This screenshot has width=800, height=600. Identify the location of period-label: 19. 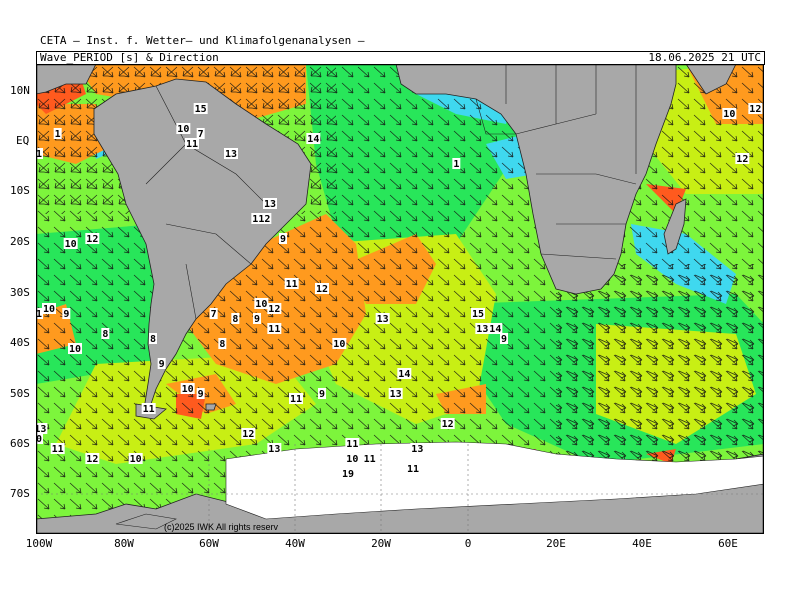
(348, 474).